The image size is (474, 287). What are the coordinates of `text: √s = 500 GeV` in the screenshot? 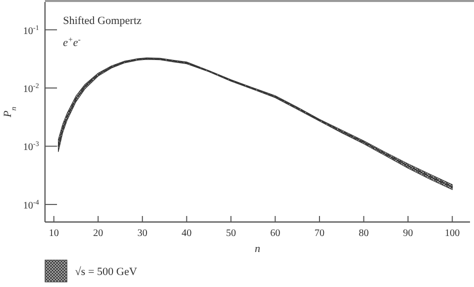 It's located at (106, 272).